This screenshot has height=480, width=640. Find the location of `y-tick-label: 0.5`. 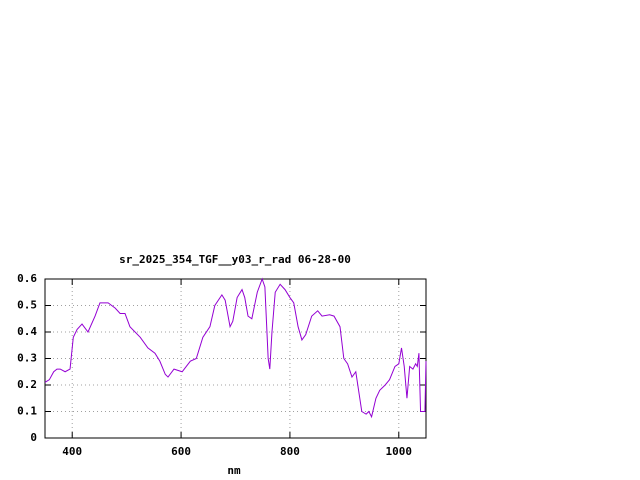

y-tick-label: 0.5 is located at coordinates (27, 305).